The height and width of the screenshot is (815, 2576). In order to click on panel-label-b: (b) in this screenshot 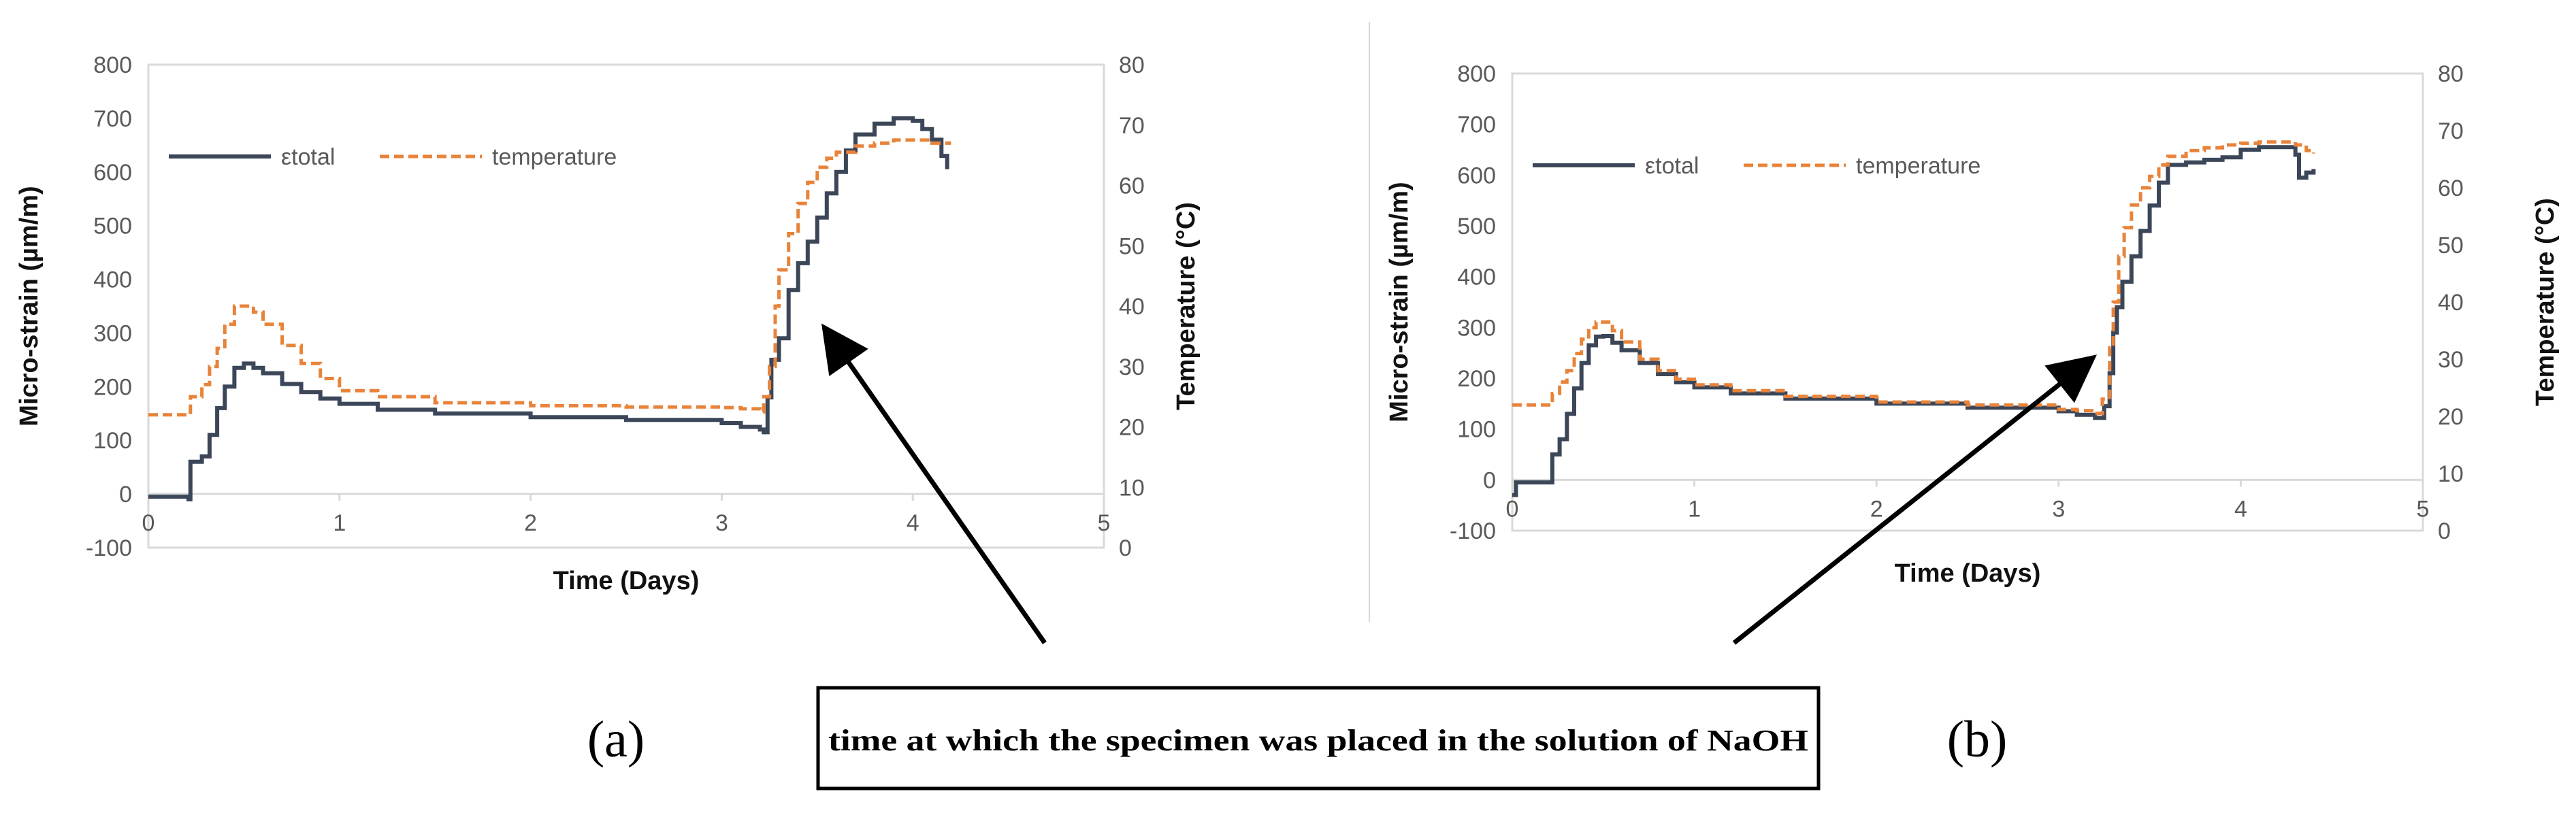, I will do `click(1978, 739)`.